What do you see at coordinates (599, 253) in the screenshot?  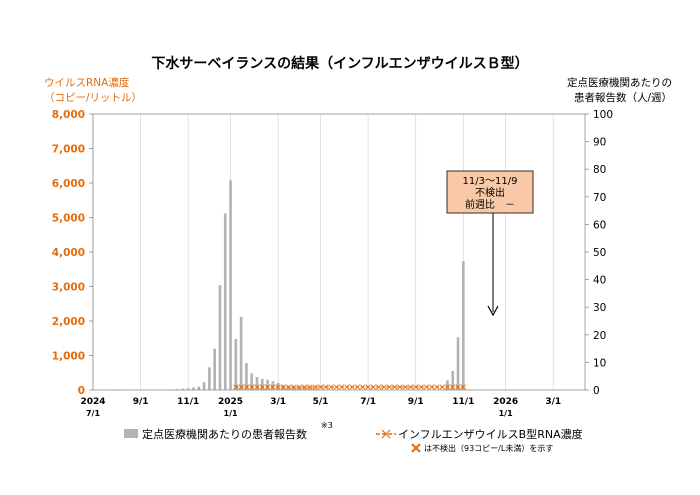 I see `right-axis-tick-label: 50` at bounding box center [599, 253].